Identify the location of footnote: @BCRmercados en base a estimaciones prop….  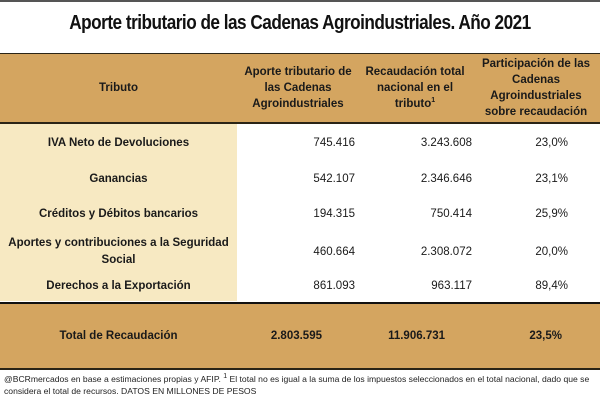
(300, 385).